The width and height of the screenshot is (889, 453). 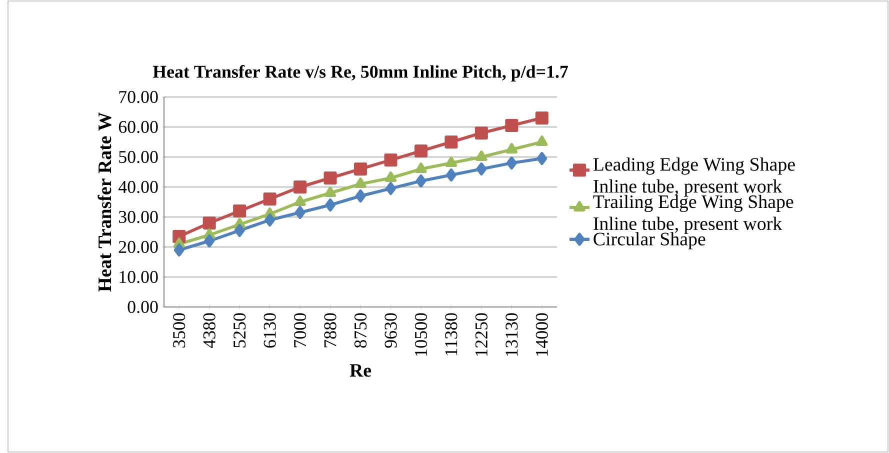 What do you see at coordinates (209, 330) in the screenshot?
I see `x-tick-label: 4380` at bounding box center [209, 330].